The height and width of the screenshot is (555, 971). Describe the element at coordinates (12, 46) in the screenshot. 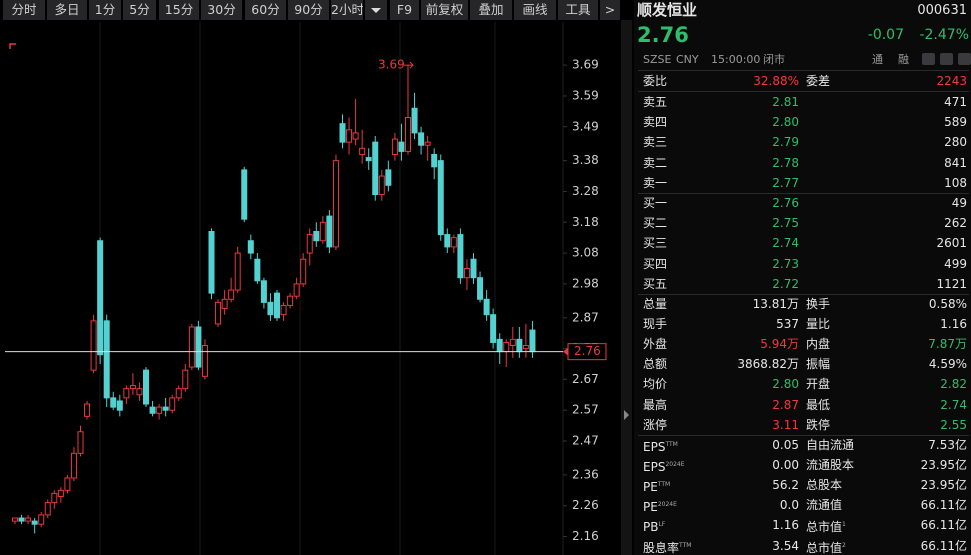

I see `corner-marker` at that location.